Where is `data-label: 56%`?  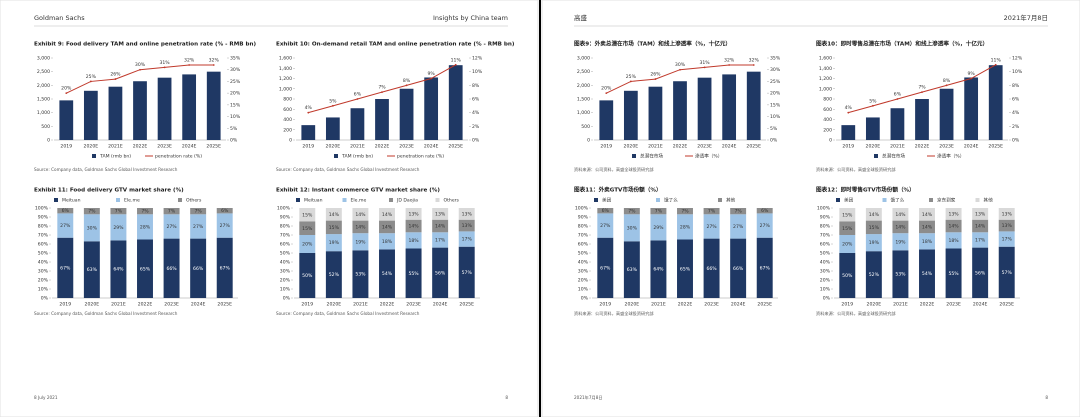
data-label: 56% is located at coordinates (980, 273).